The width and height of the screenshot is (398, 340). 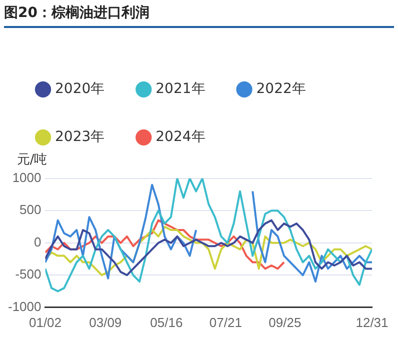 I want to click on y-axis-title: 元/吨, so click(x=32, y=160).